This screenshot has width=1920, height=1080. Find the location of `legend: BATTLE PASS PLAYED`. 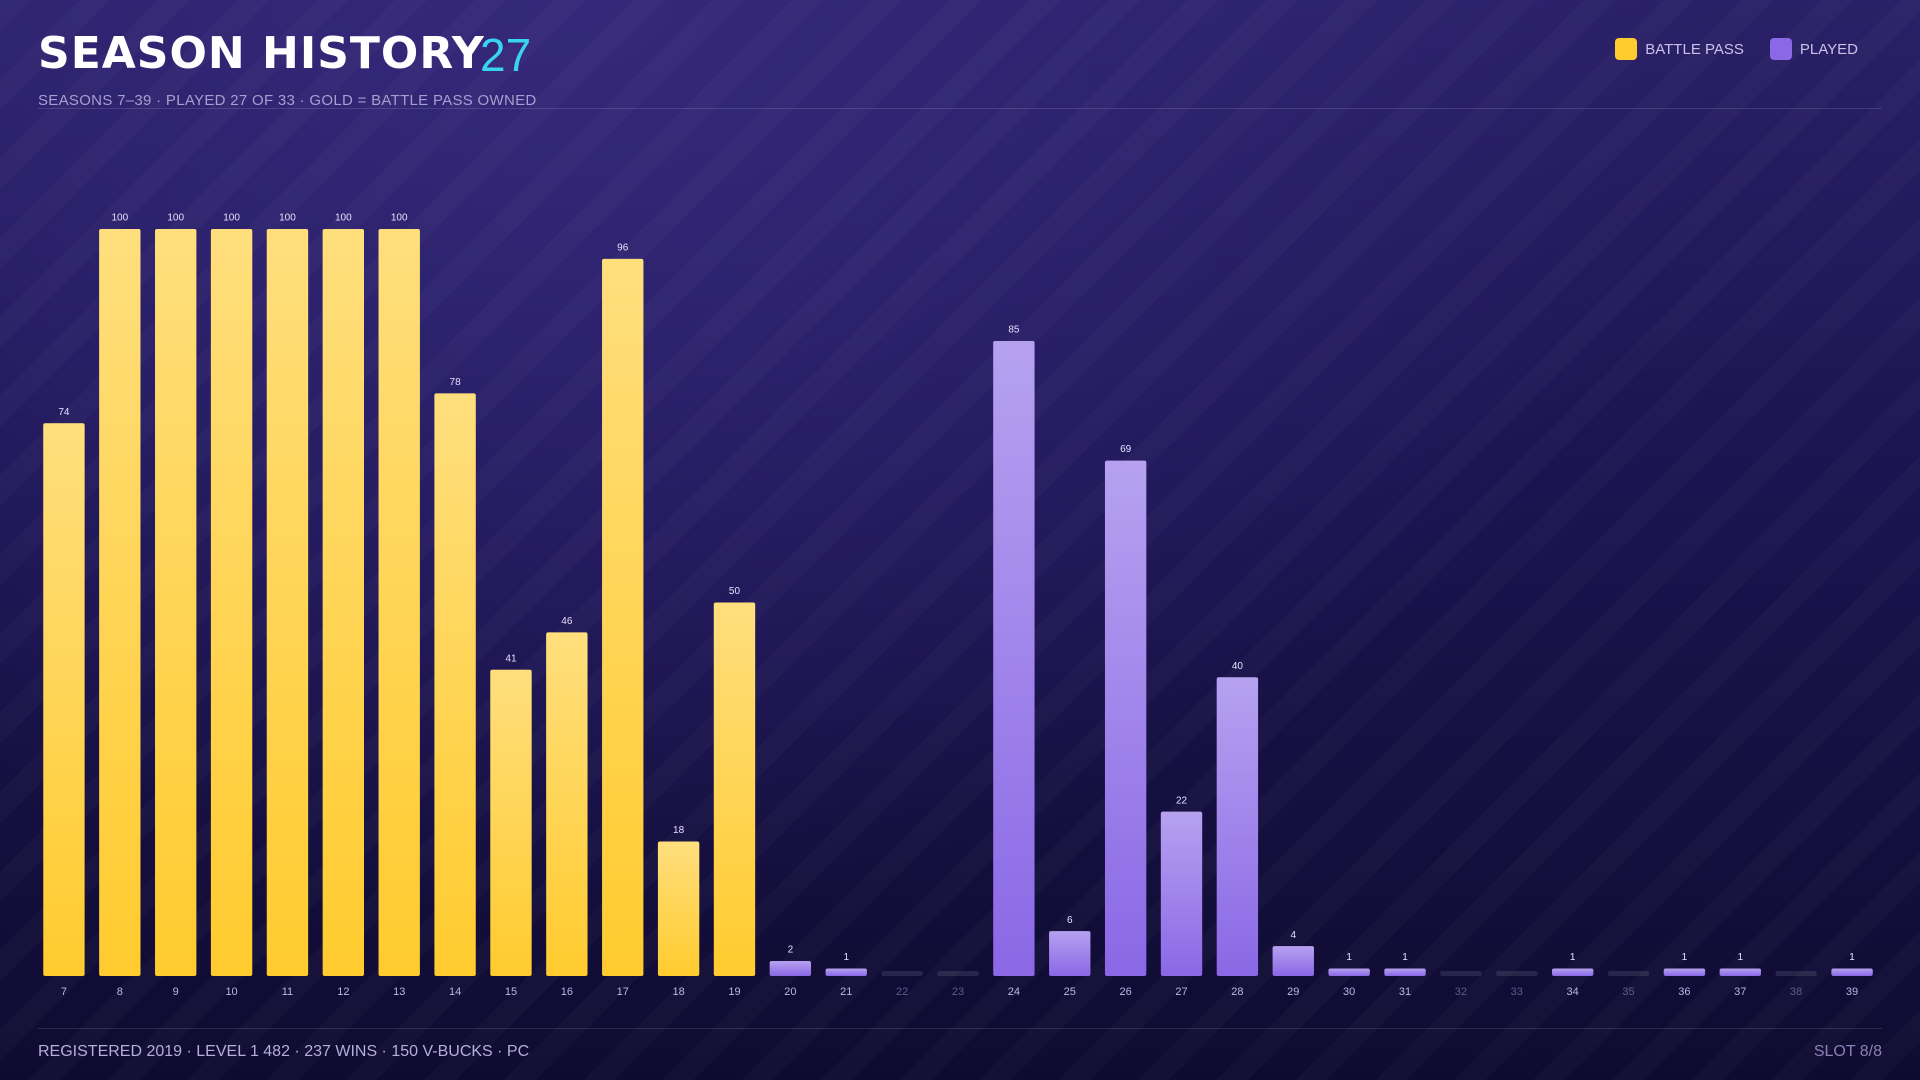

legend: BATTLE PASS PLAYED is located at coordinates (1736, 49).